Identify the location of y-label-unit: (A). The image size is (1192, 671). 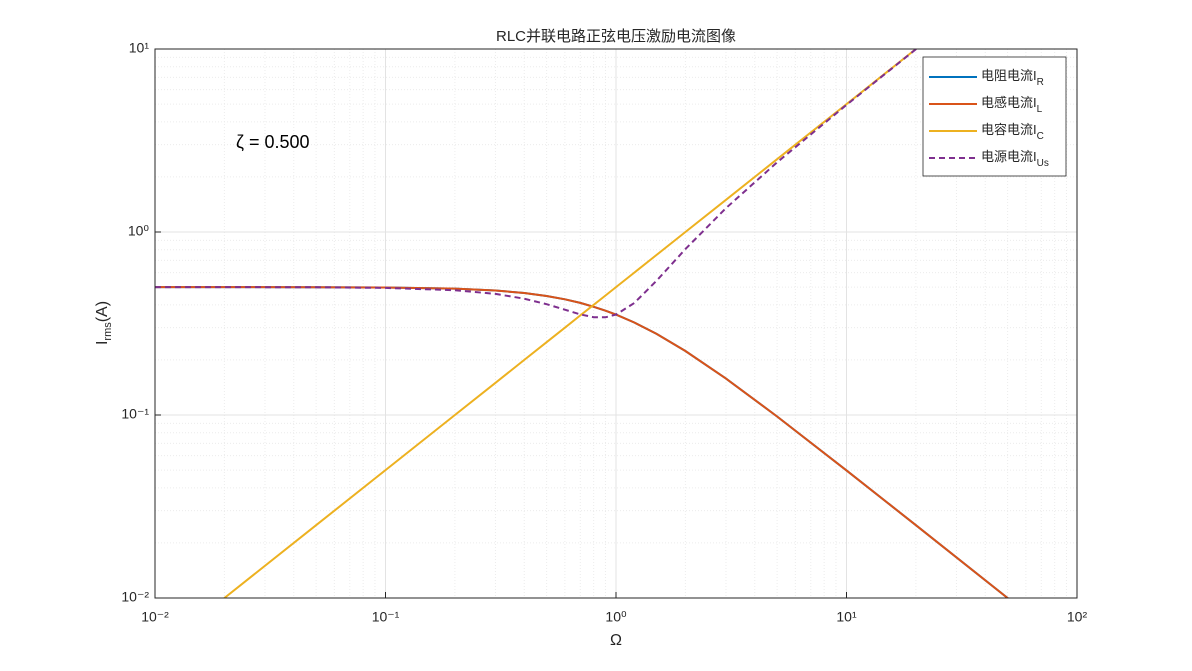
(102, 311).